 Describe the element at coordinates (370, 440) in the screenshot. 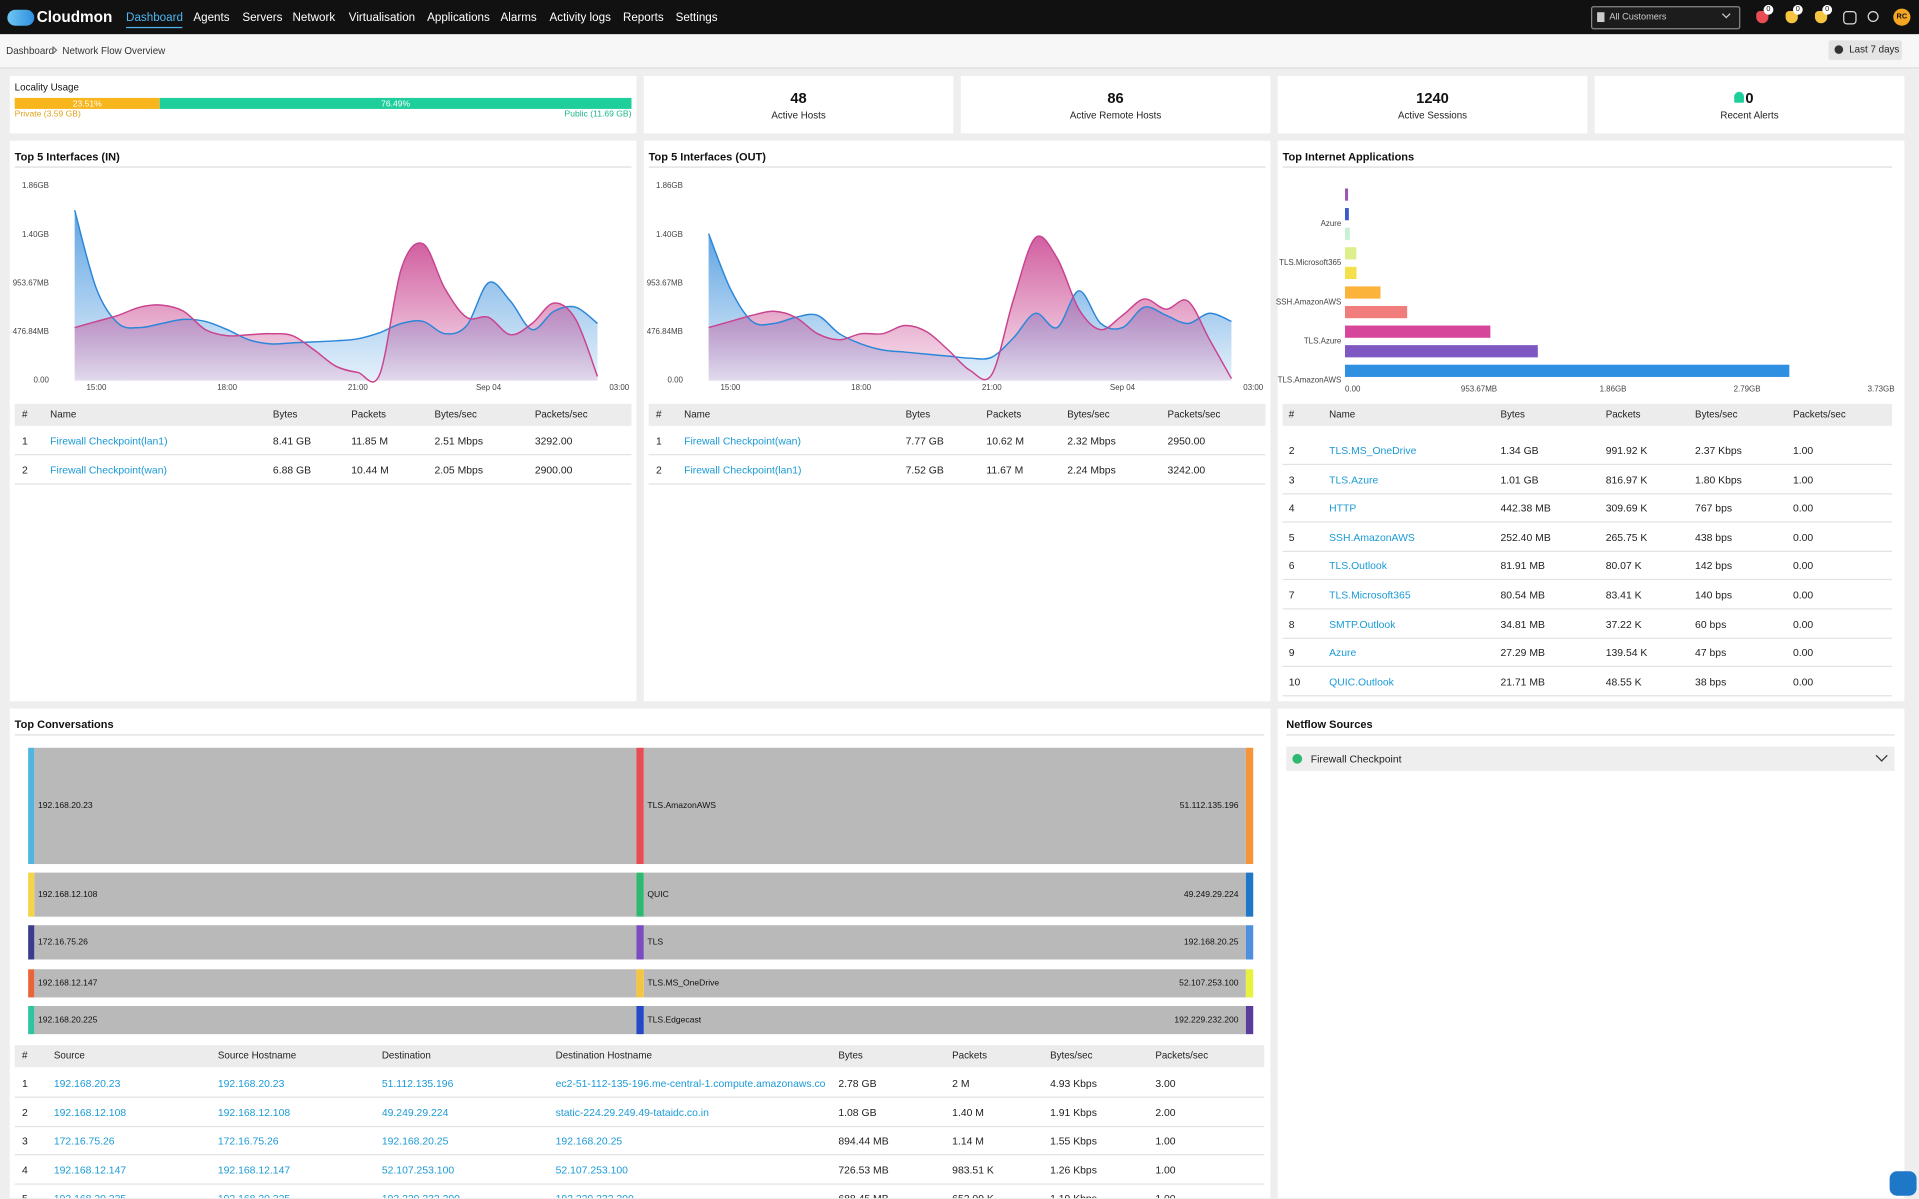

I see `cell: 11.85 M` at that location.